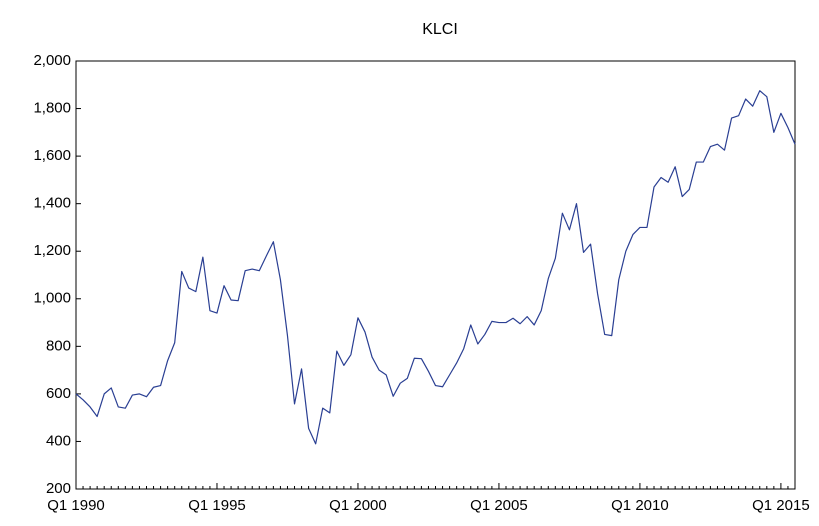 This screenshot has height=526, width=819. Describe the element at coordinates (52, 203) in the screenshot. I see `y-tick-label: 1,400` at that location.